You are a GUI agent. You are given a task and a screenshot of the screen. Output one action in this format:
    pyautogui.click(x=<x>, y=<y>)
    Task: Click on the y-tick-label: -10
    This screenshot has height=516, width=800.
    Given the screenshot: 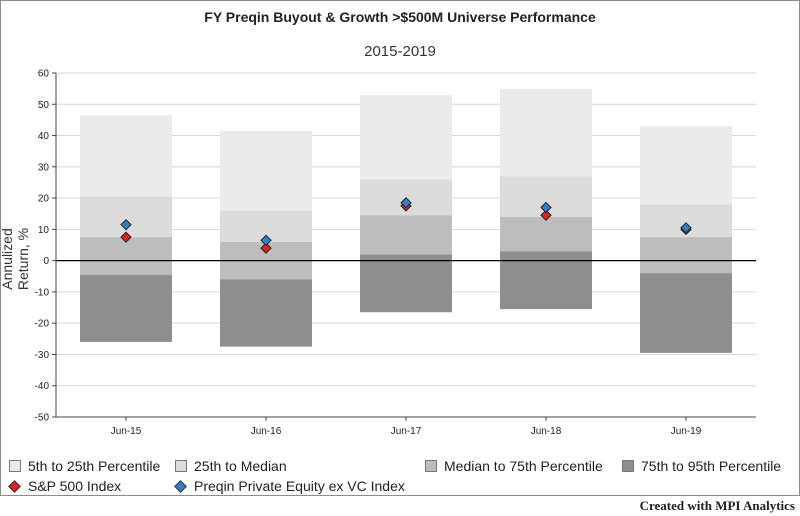 What is the action you would take?
    pyautogui.click(x=42, y=292)
    